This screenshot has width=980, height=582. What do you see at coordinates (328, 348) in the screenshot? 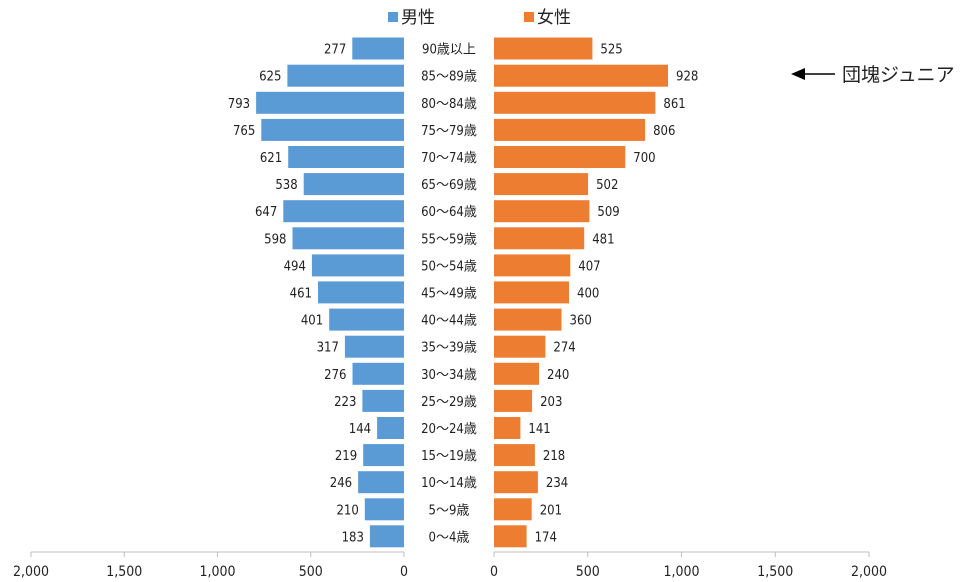
I see `value-label-male: 317` at bounding box center [328, 348].